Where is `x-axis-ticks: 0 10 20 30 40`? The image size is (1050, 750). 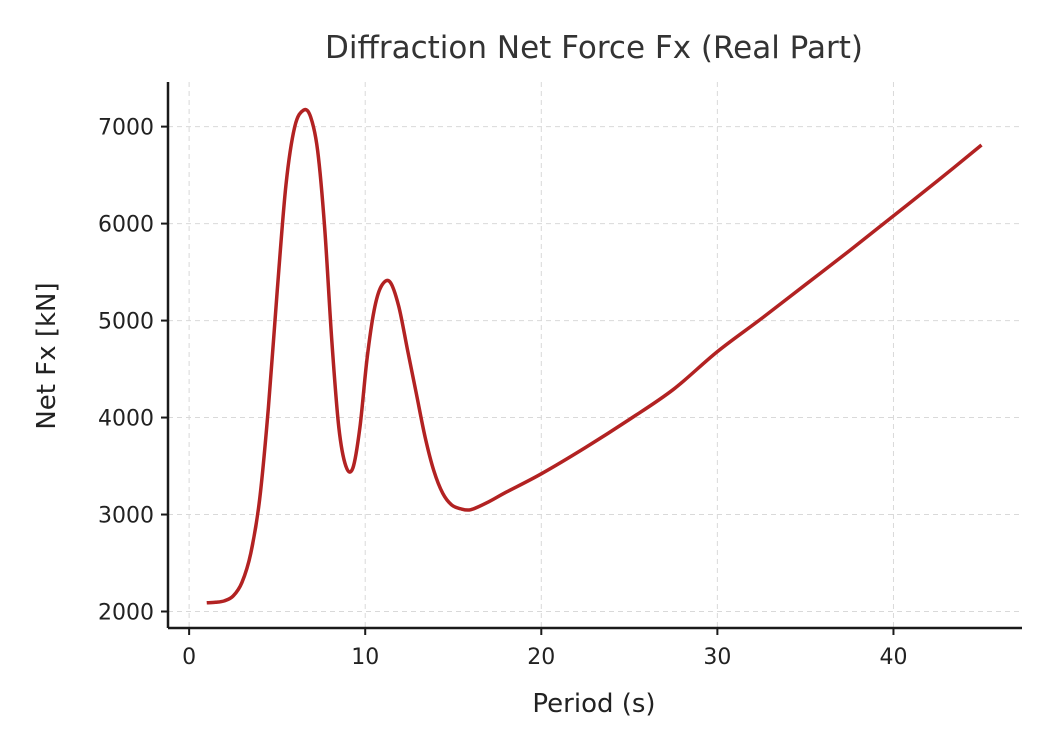
x-axis-ticks: 0 10 20 30 40 is located at coordinates (544, 649).